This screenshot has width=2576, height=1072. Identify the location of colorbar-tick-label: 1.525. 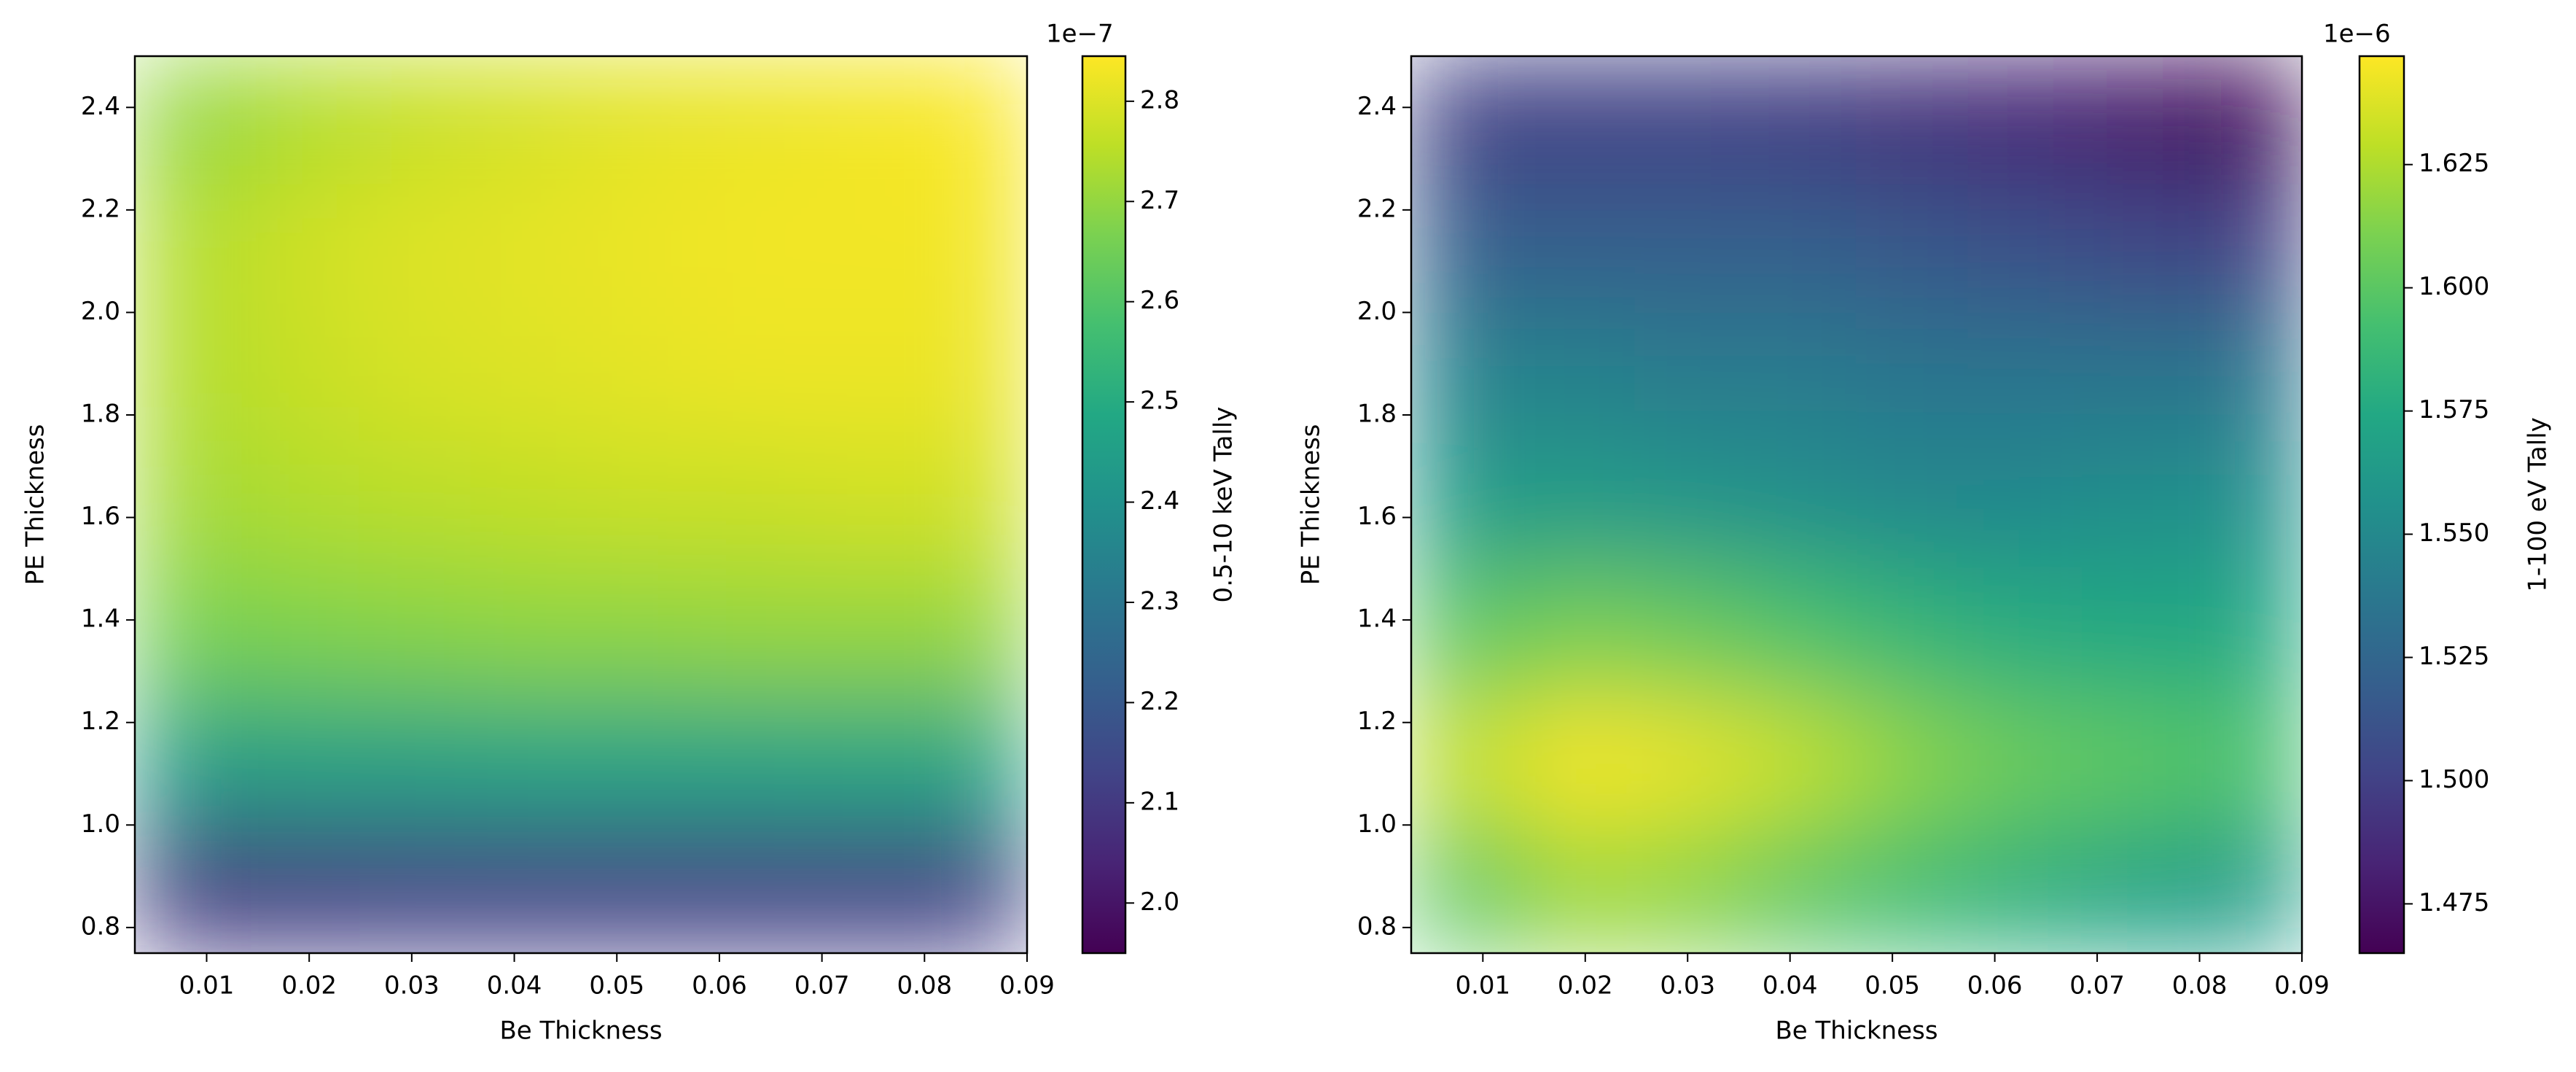
(2454, 656).